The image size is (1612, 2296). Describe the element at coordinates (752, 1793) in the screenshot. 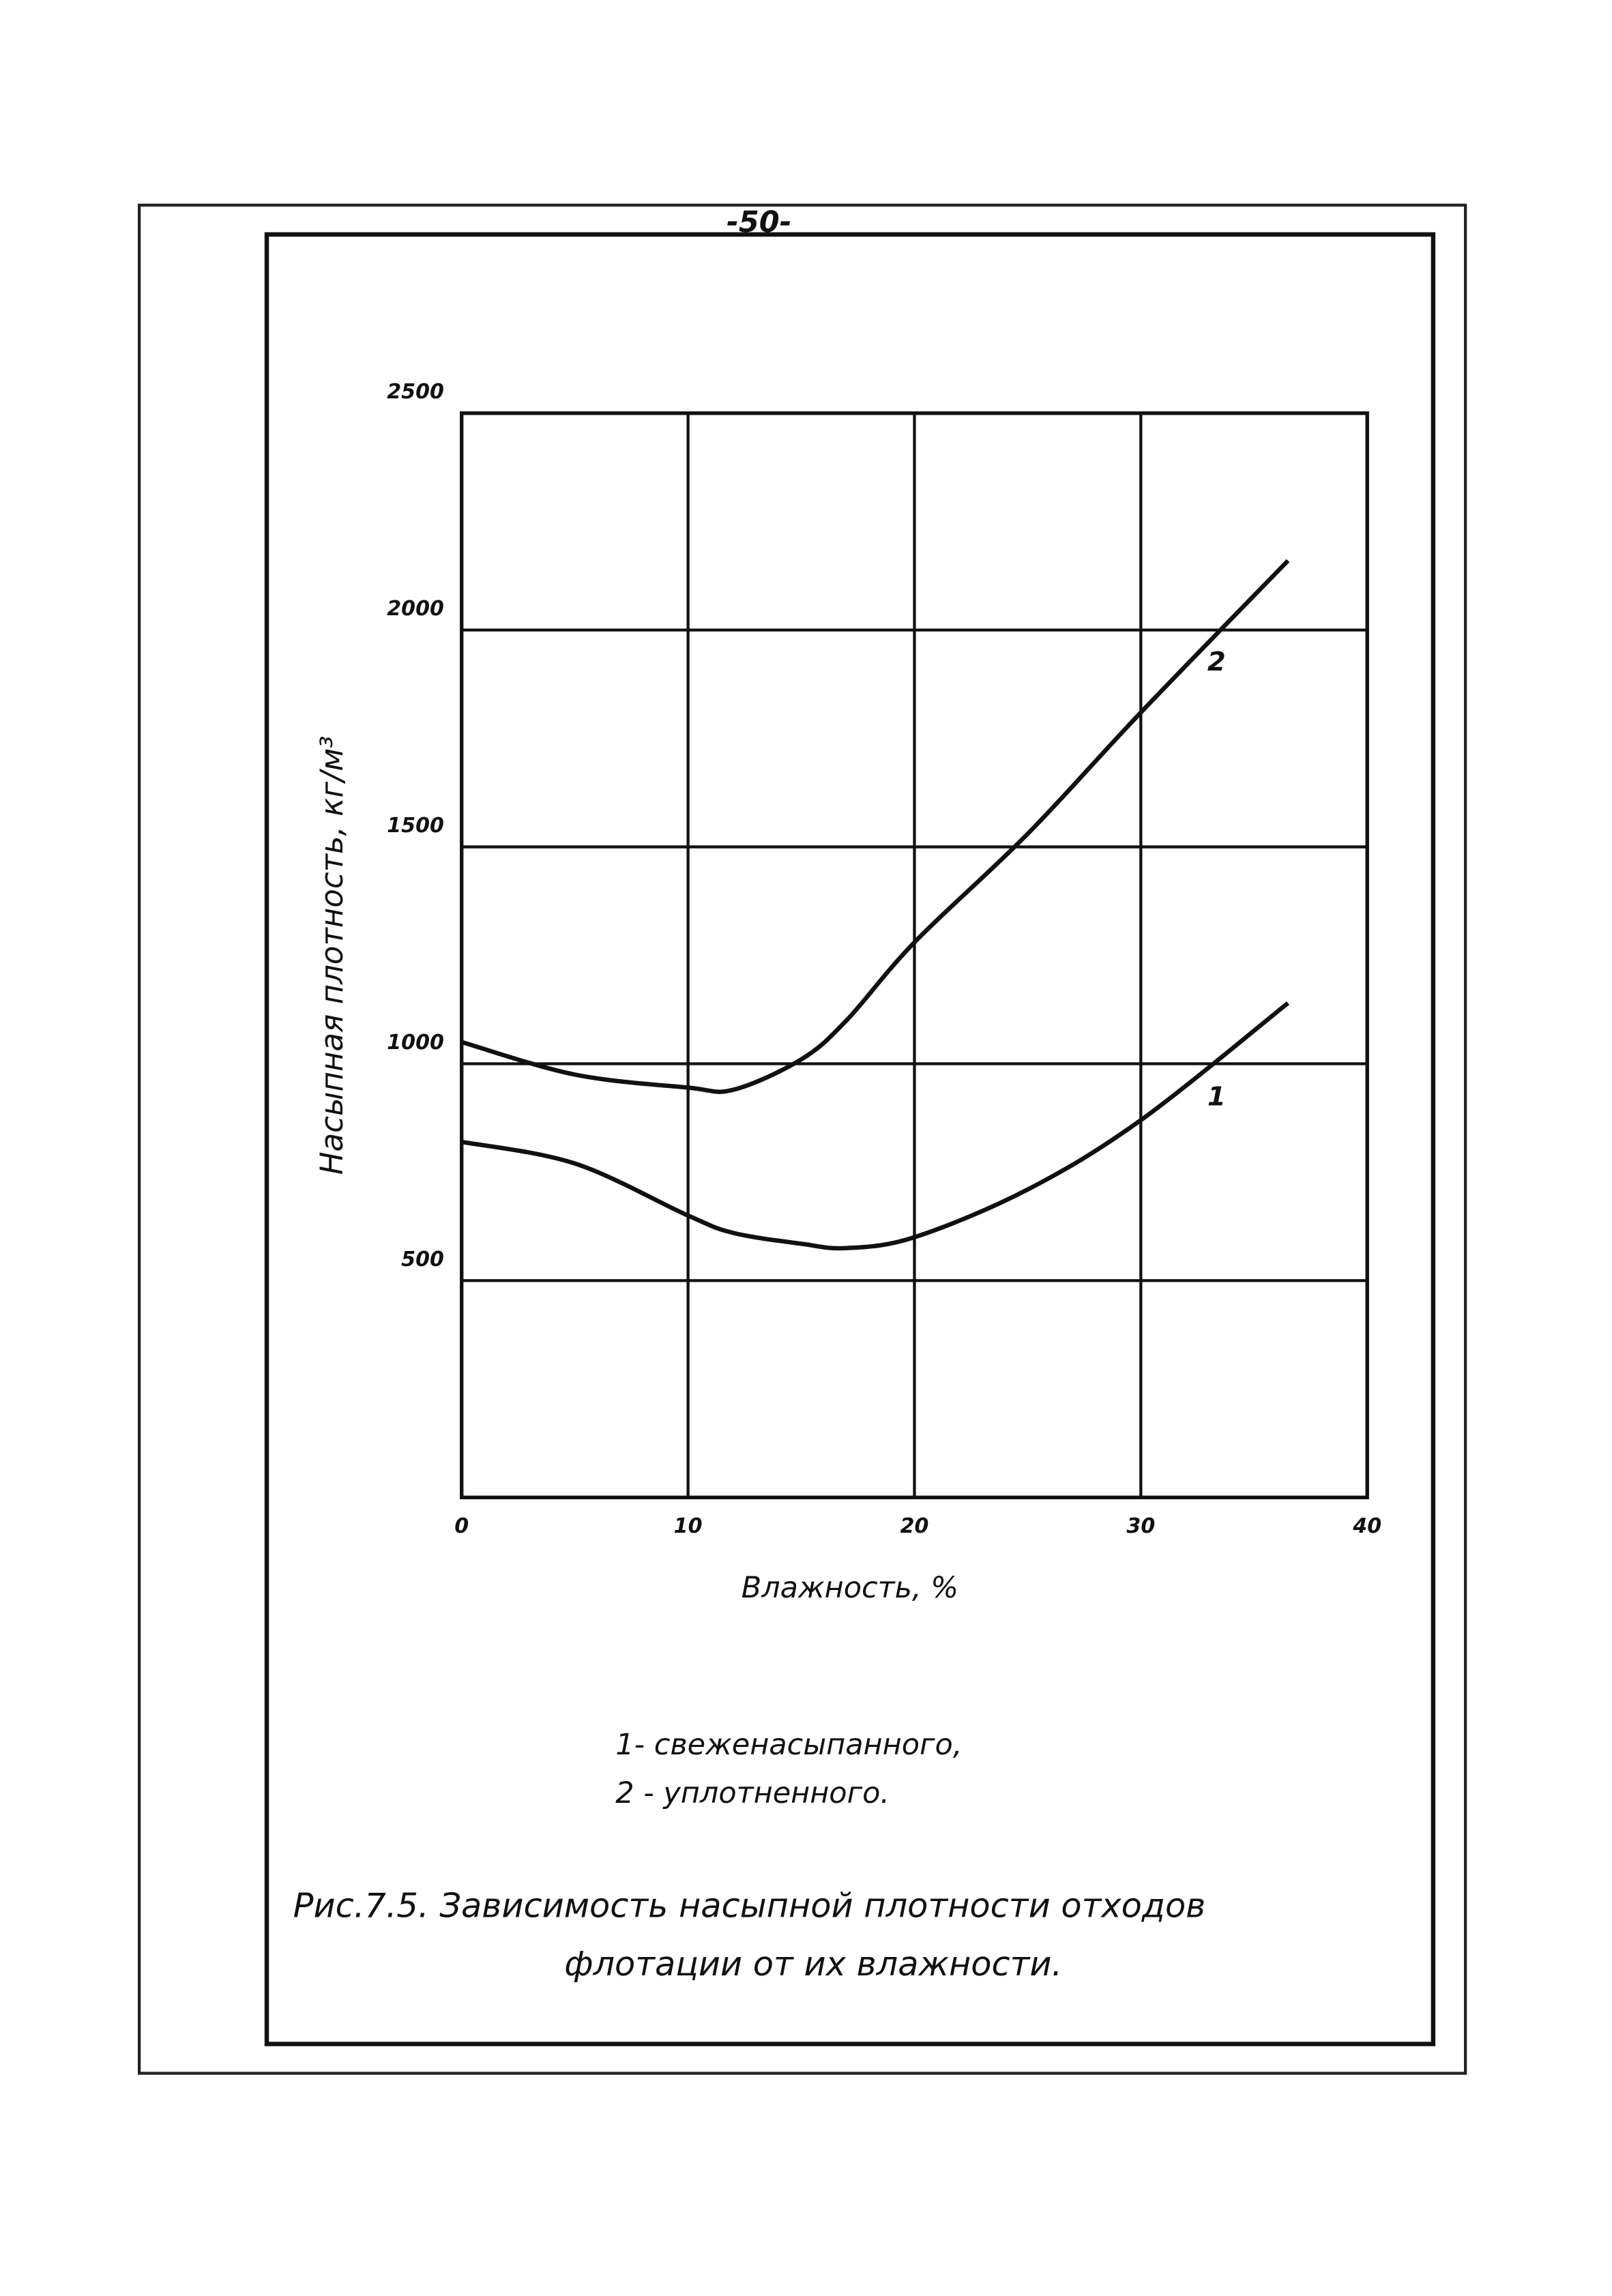

I see `legend-entry: 2 - уплотненного.` at that location.